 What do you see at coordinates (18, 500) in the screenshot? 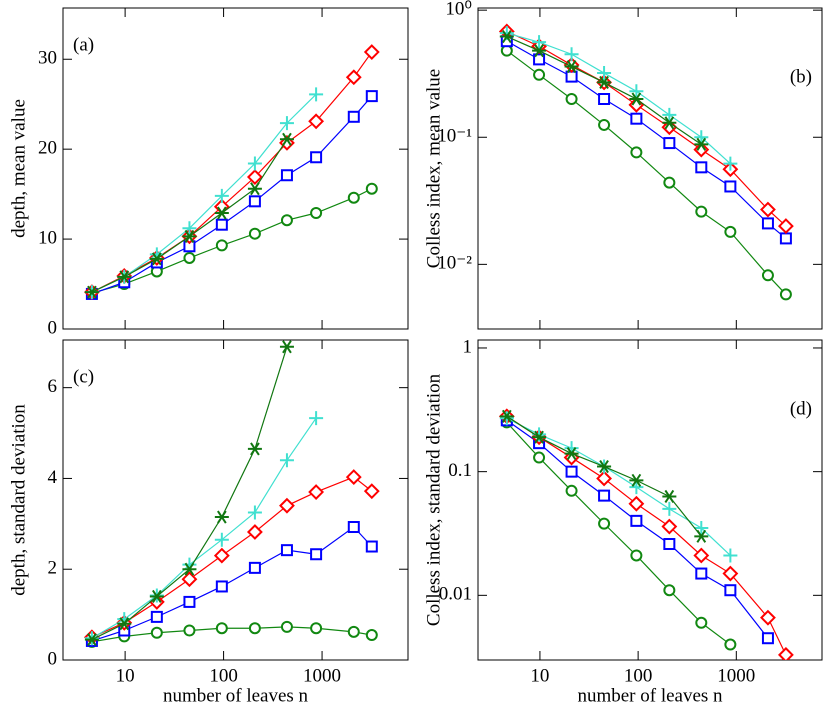
I see `y-axis-label: depth, standard deviation` at bounding box center [18, 500].